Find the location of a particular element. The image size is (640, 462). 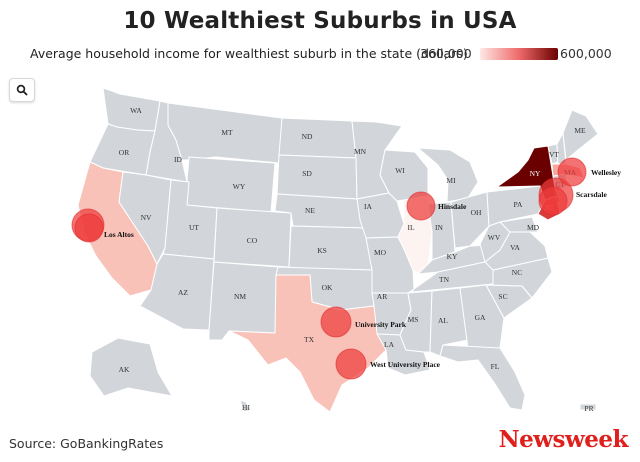

state-label-ok: OK is located at coordinates (327, 287).